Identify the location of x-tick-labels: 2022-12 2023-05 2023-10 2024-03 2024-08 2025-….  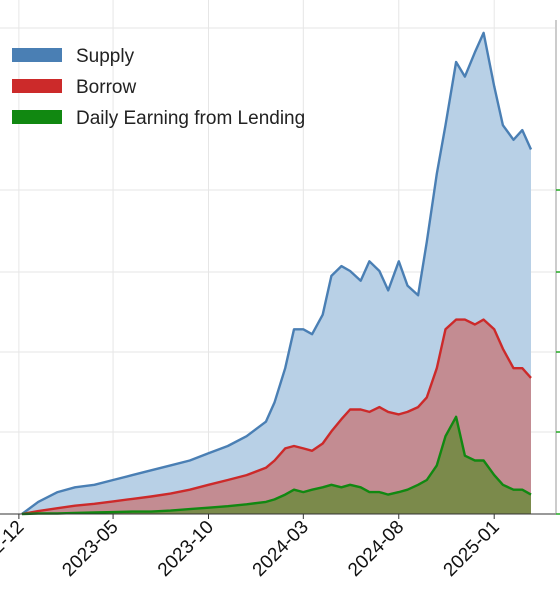
(252, 547).